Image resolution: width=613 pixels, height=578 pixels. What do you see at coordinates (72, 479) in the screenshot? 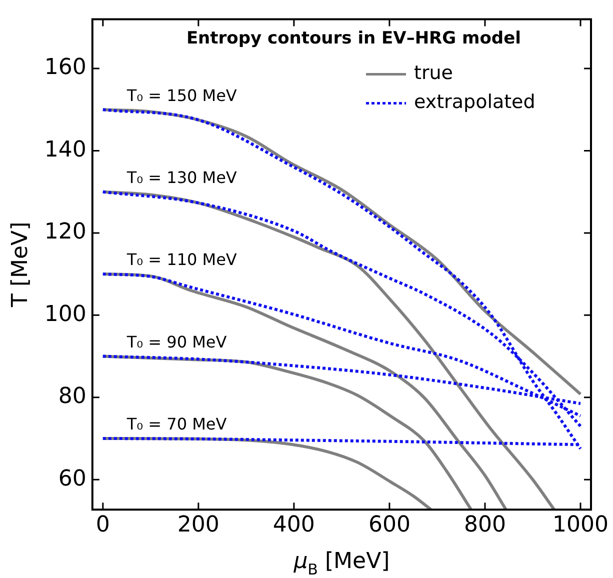
I see `y-tick-label: 60` at bounding box center [72, 479].